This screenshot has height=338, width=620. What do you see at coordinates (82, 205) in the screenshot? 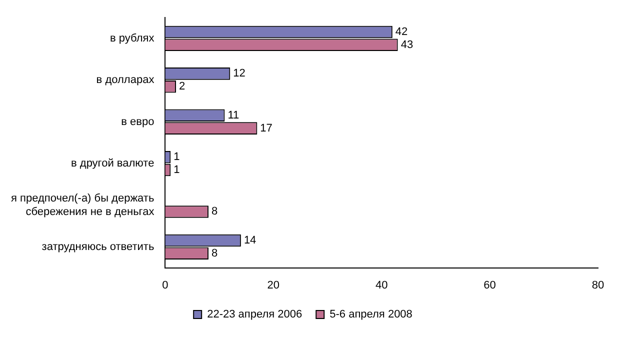
I see `y-tick-label: я предпочел(-а) бы держать сбережения не в деньгах` at bounding box center [82, 205].